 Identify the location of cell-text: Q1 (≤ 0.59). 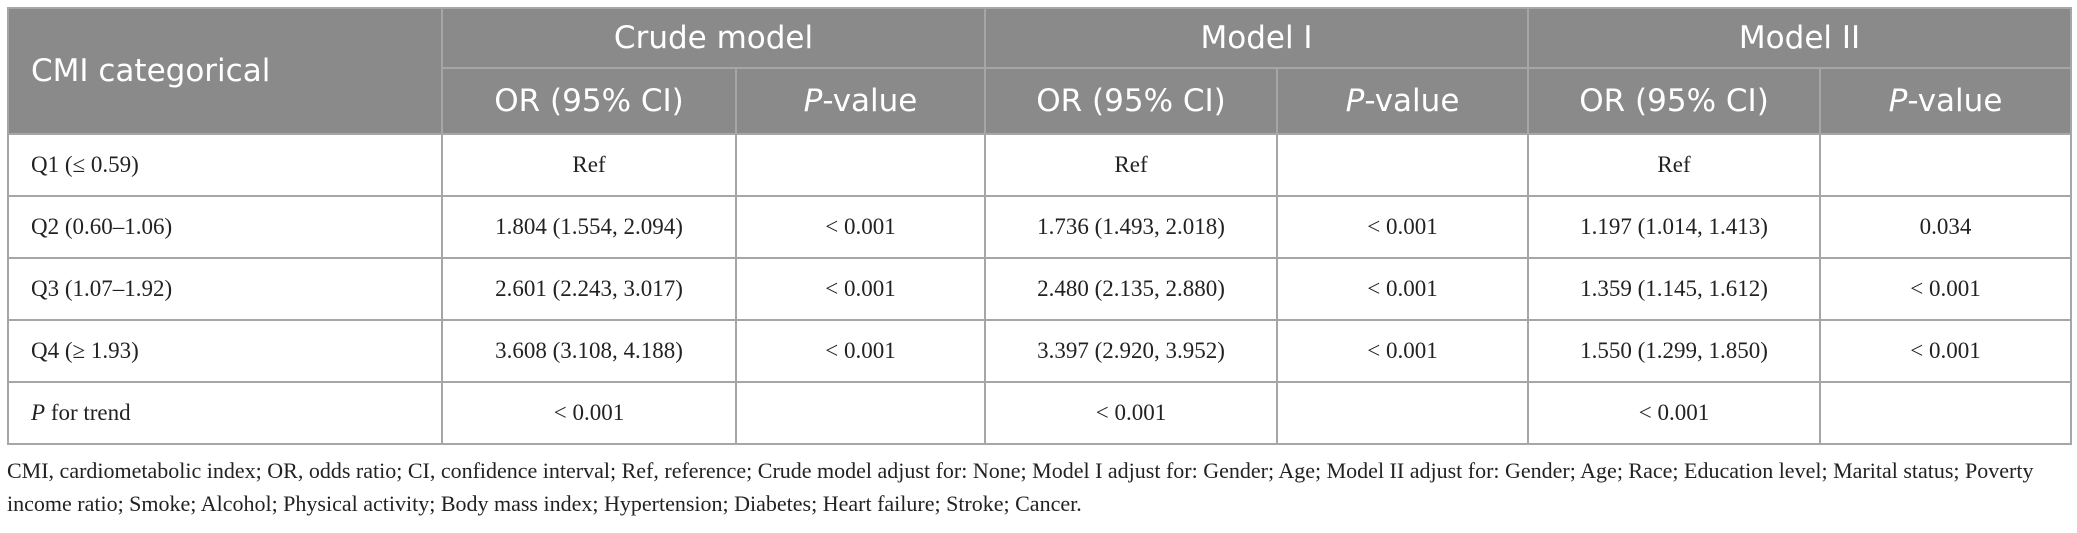
(85, 164).